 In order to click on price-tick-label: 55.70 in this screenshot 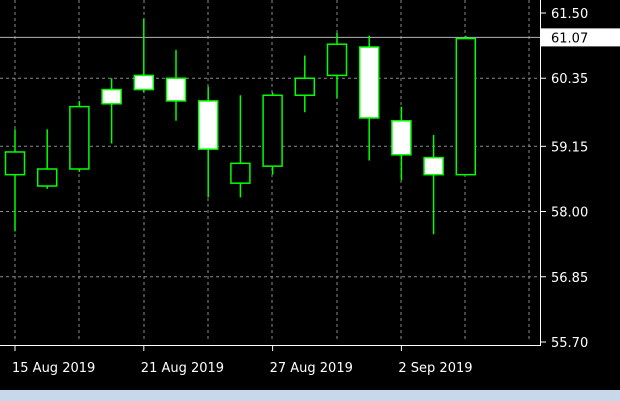, I will do `click(569, 343)`.